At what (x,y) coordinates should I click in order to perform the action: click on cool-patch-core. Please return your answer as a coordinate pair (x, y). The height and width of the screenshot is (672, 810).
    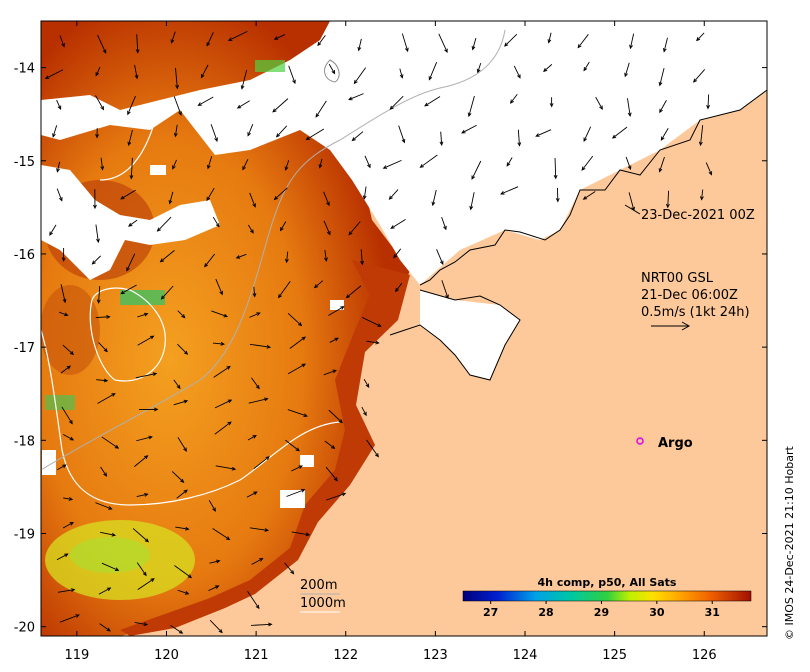
    Looking at the image, I should click on (110, 555).